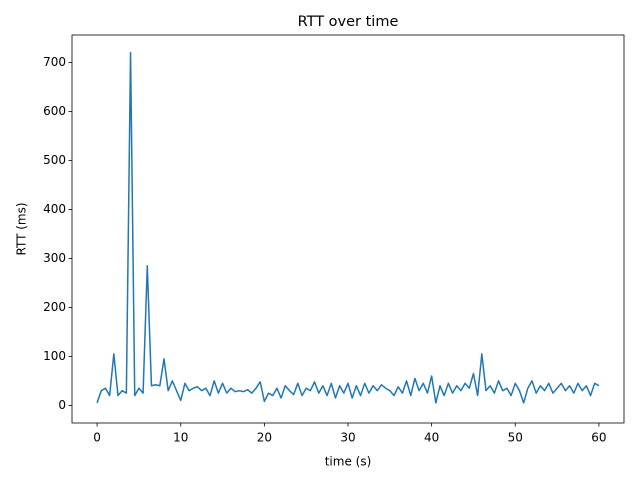  I want to click on x-axis-label: time (s), so click(348, 462).